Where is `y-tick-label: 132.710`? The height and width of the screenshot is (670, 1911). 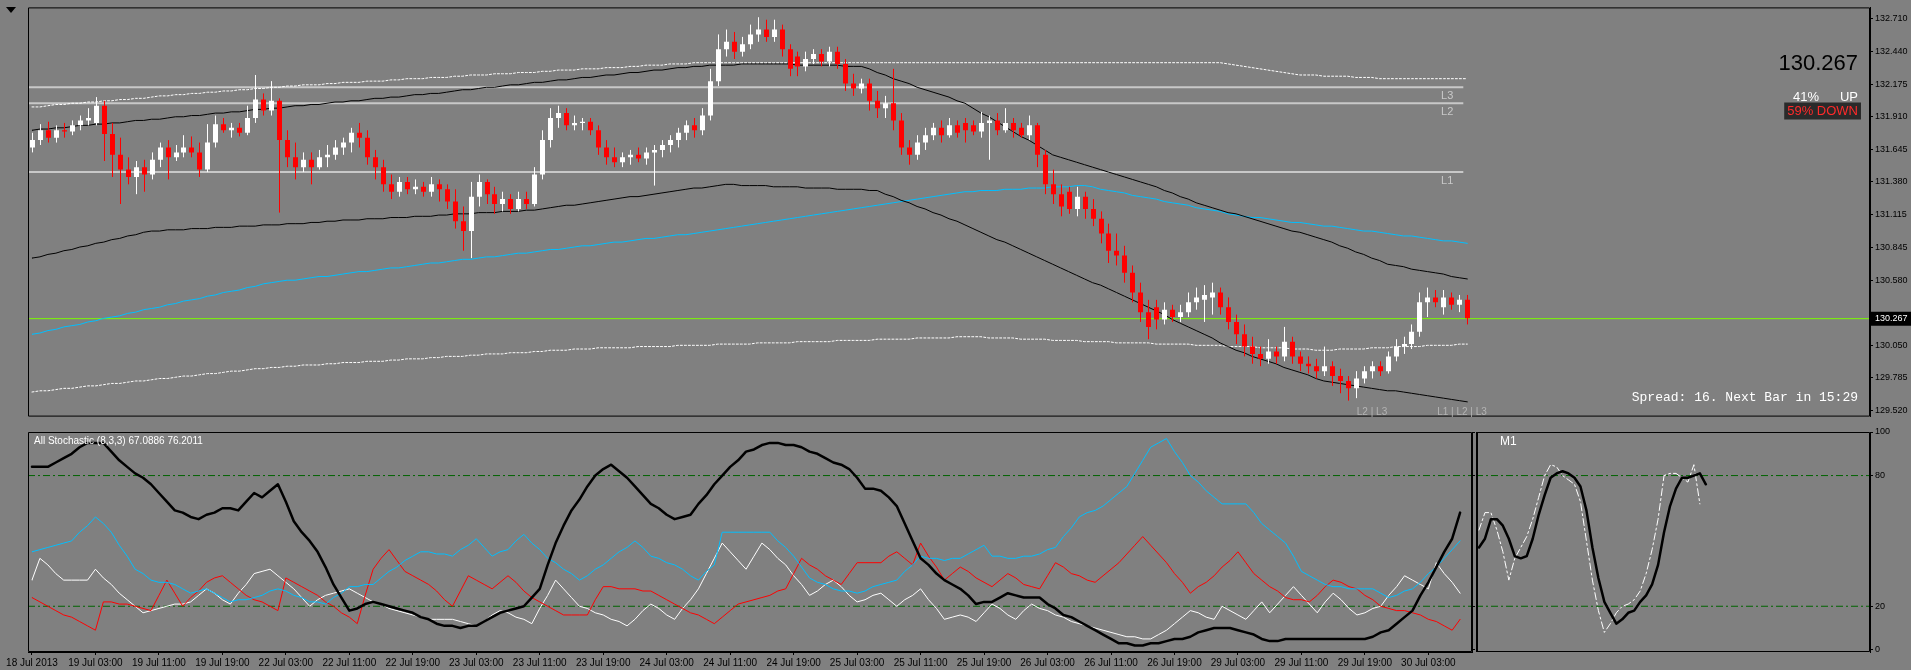 y-tick-label: 132.710 is located at coordinates (1891, 17).